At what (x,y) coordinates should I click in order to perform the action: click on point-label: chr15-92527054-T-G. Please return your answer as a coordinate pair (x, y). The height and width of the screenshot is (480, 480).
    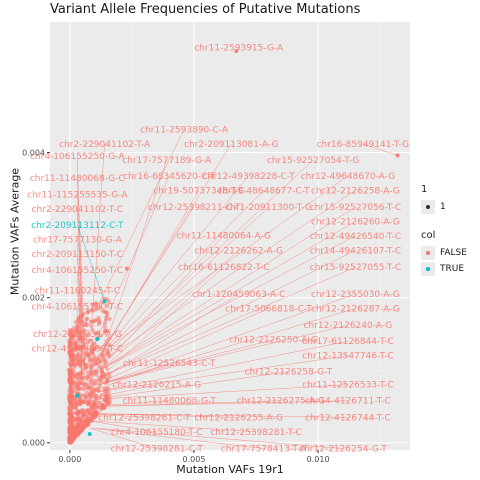
    Looking at the image, I should click on (313, 161).